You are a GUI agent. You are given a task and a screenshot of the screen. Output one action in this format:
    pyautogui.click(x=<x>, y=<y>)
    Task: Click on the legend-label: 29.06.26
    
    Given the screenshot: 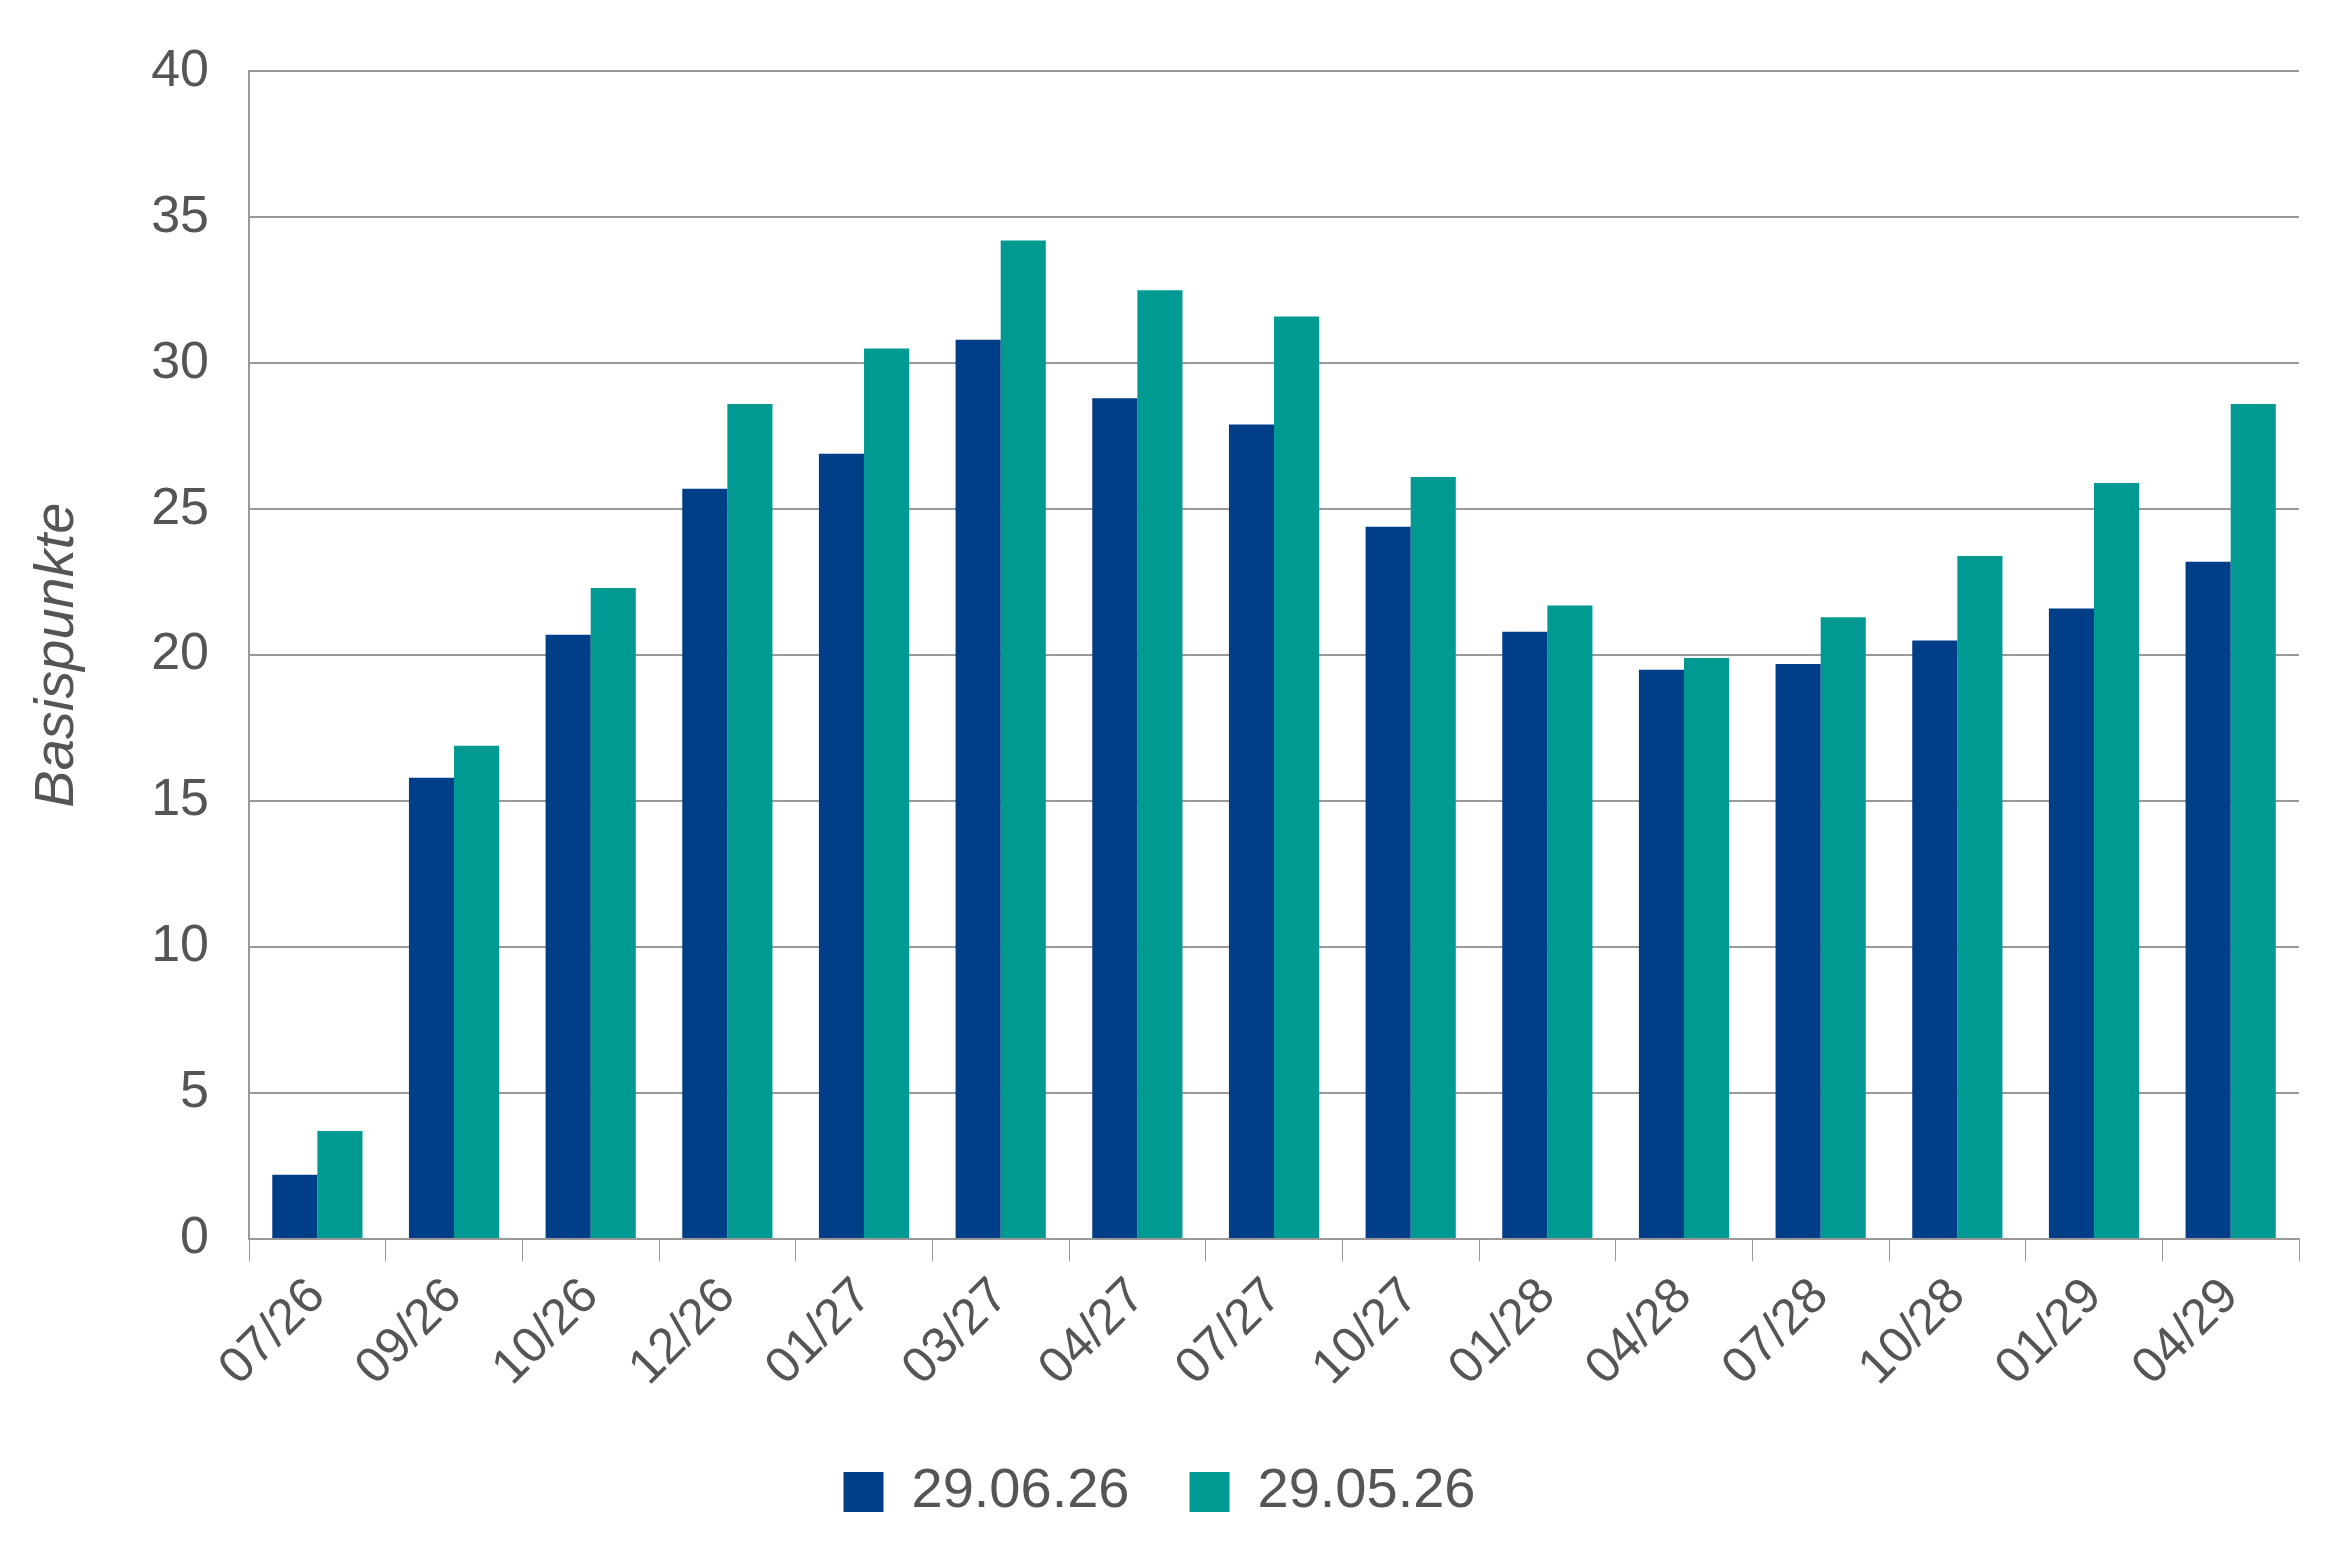 What is the action you would take?
    pyautogui.click(x=1020, y=1488)
    